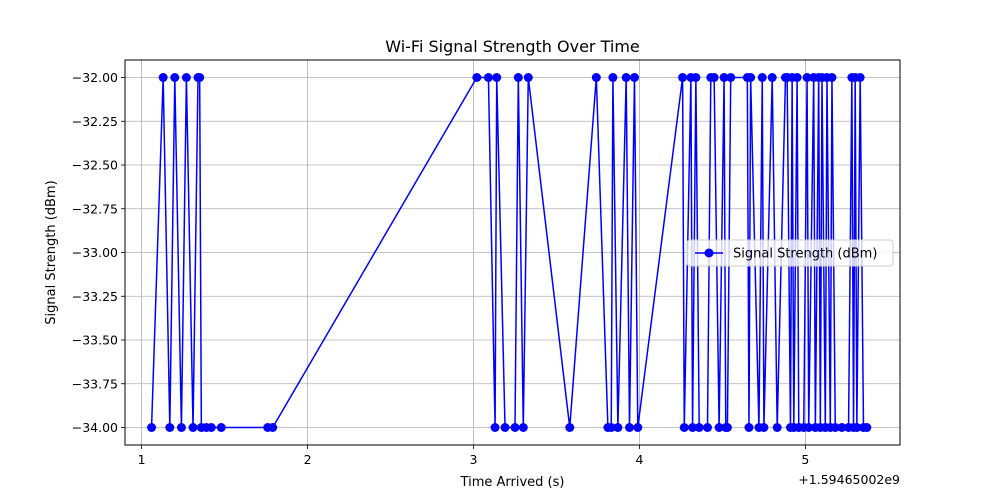 The image size is (1000, 500). What do you see at coordinates (805, 459) in the screenshot?
I see `x-tick-label: 5` at bounding box center [805, 459].